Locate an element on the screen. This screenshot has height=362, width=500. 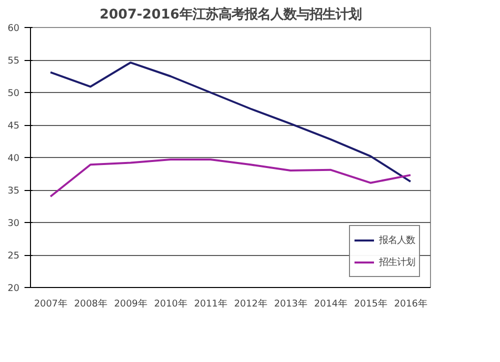
y-tick-label: 30 is located at coordinates (14, 223).